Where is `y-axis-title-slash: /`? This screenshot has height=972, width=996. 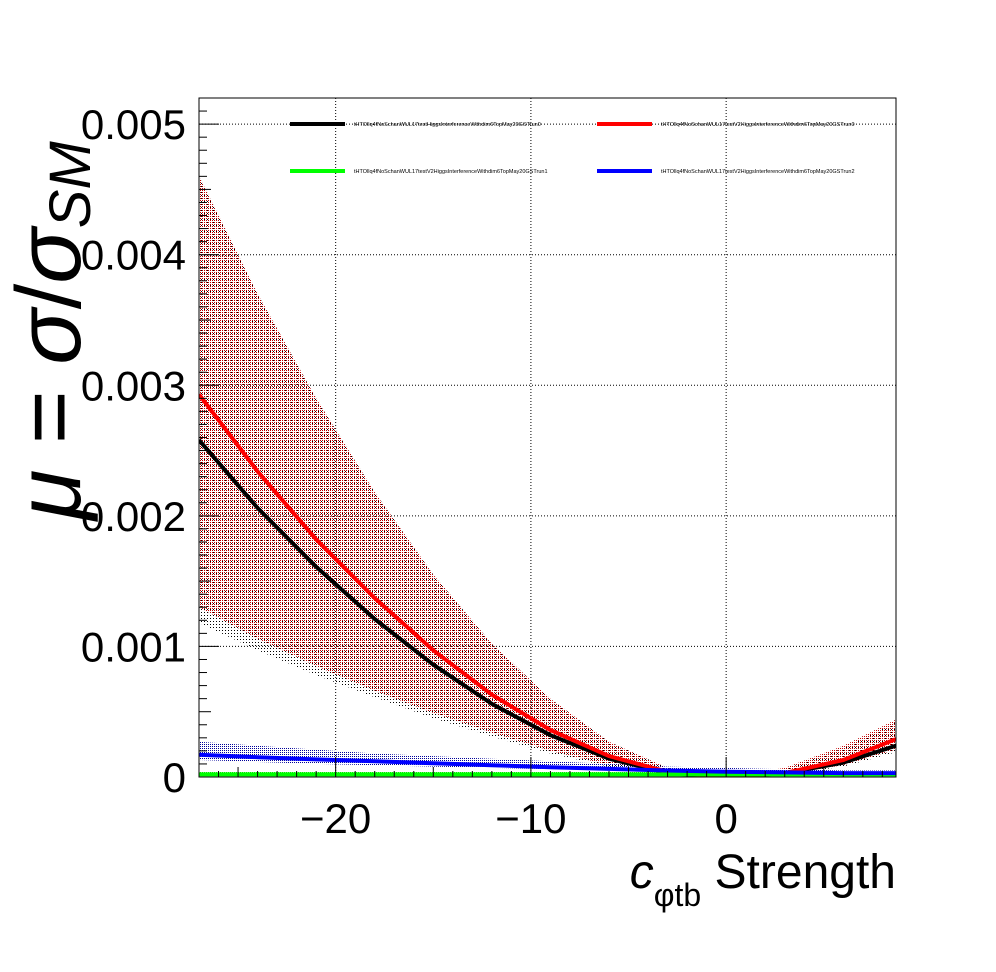
y-axis-title-slash: / is located at coordinates (50, 296).